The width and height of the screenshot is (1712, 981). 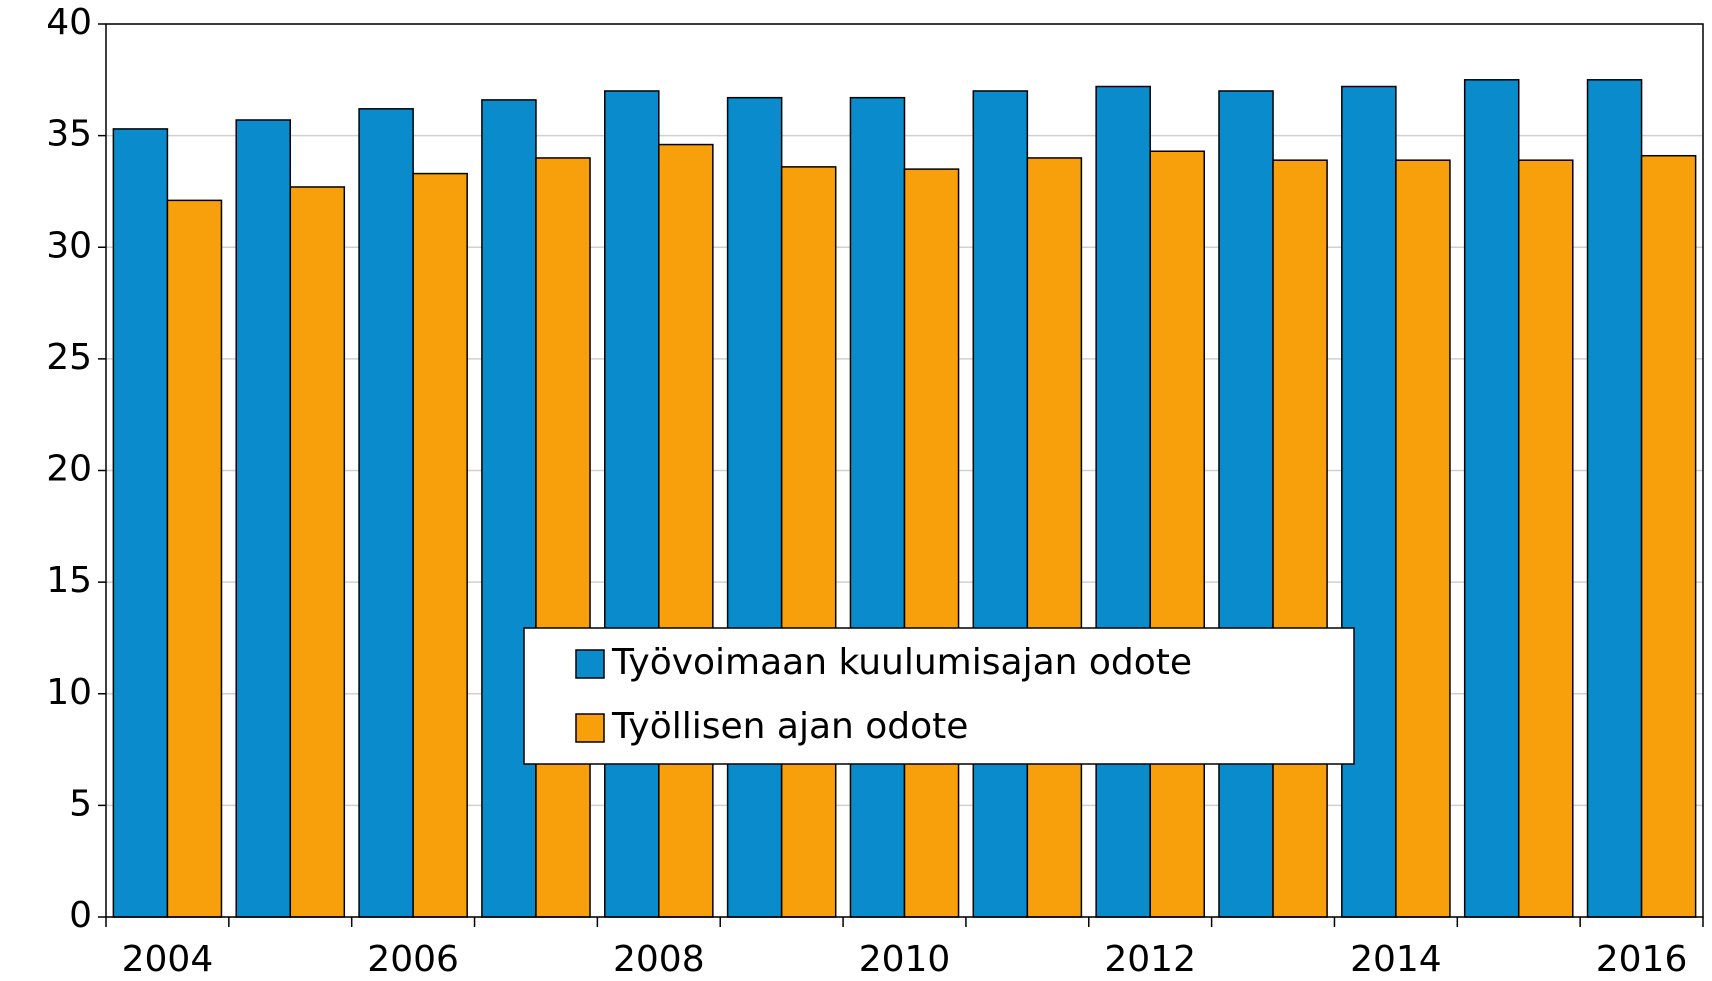 I want to click on y-tick-label: 0, so click(x=80, y=915).